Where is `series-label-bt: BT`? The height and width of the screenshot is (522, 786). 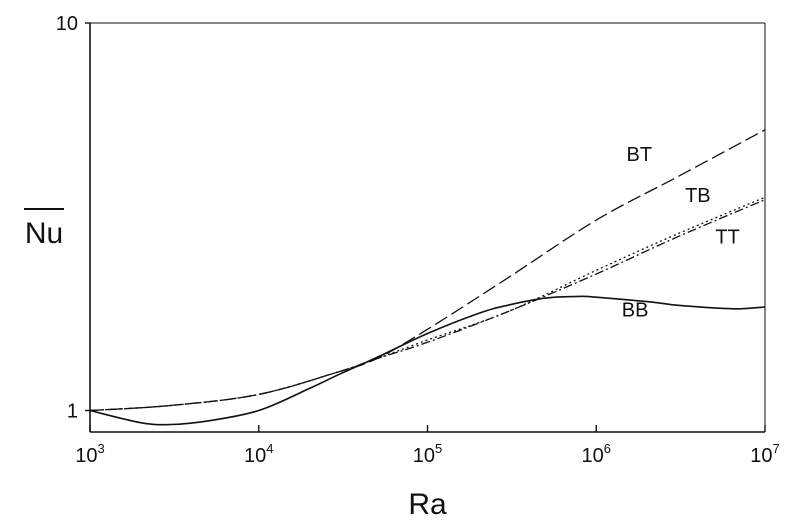
series-label-bt: BT is located at coordinates (640, 155).